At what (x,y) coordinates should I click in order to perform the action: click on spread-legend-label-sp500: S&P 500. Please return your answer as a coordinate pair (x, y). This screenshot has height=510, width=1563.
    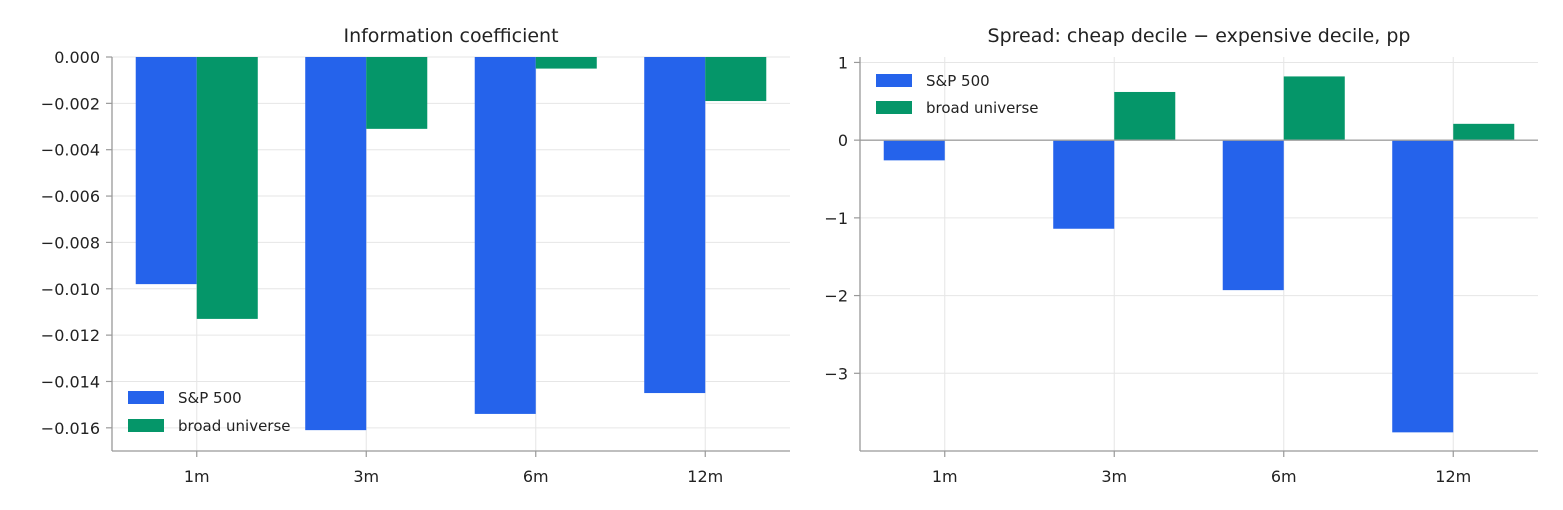
    Looking at the image, I should click on (958, 81).